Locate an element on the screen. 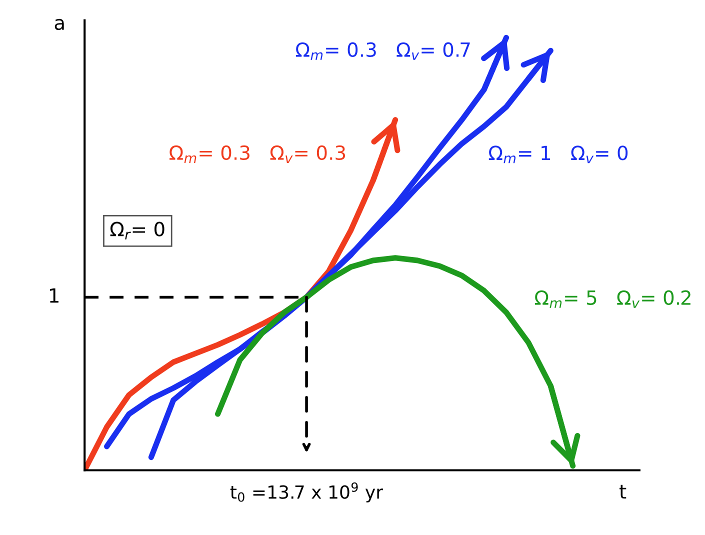 This screenshot has height=535, width=705. series-label: Ω$_{m}$= 0.3 Ω$_{v}$= 0.3 is located at coordinates (258, 154).